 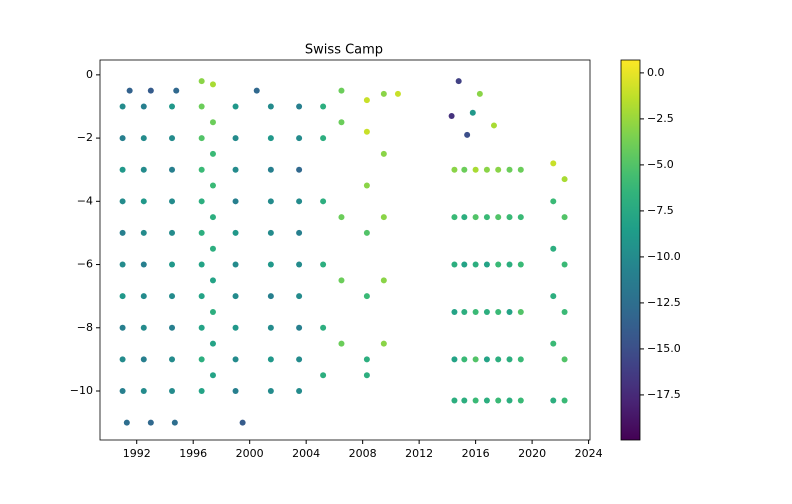 I want to click on colorbar-tick-label: −10.0, so click(x=664, y=256).